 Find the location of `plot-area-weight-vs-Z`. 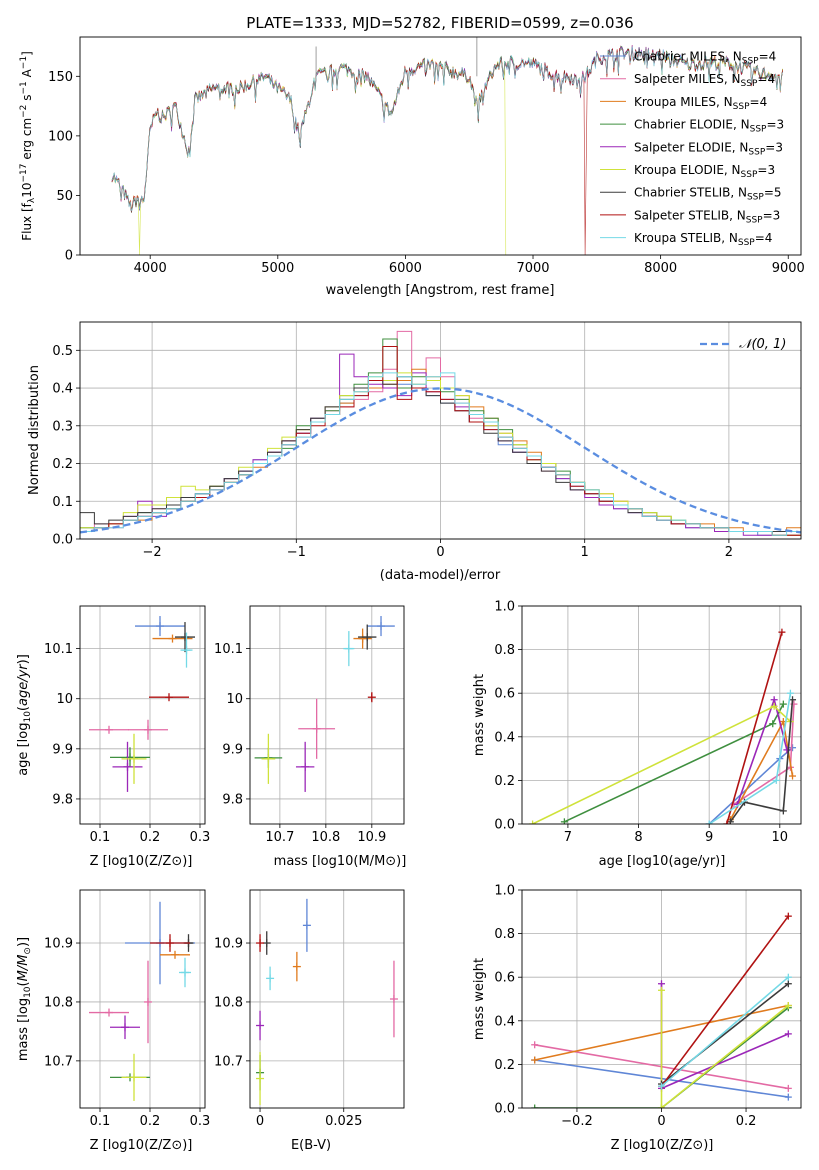

plot-area-weight-vs-Z is located at coordinates (661, 1010).